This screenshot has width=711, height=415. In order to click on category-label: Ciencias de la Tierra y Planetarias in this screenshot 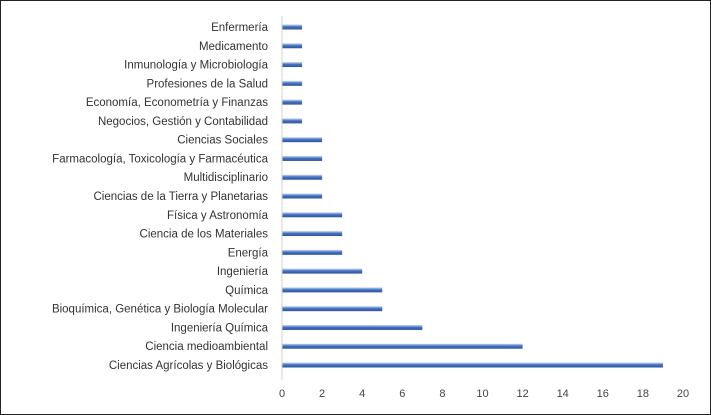, I will do `click(181, 197)`.